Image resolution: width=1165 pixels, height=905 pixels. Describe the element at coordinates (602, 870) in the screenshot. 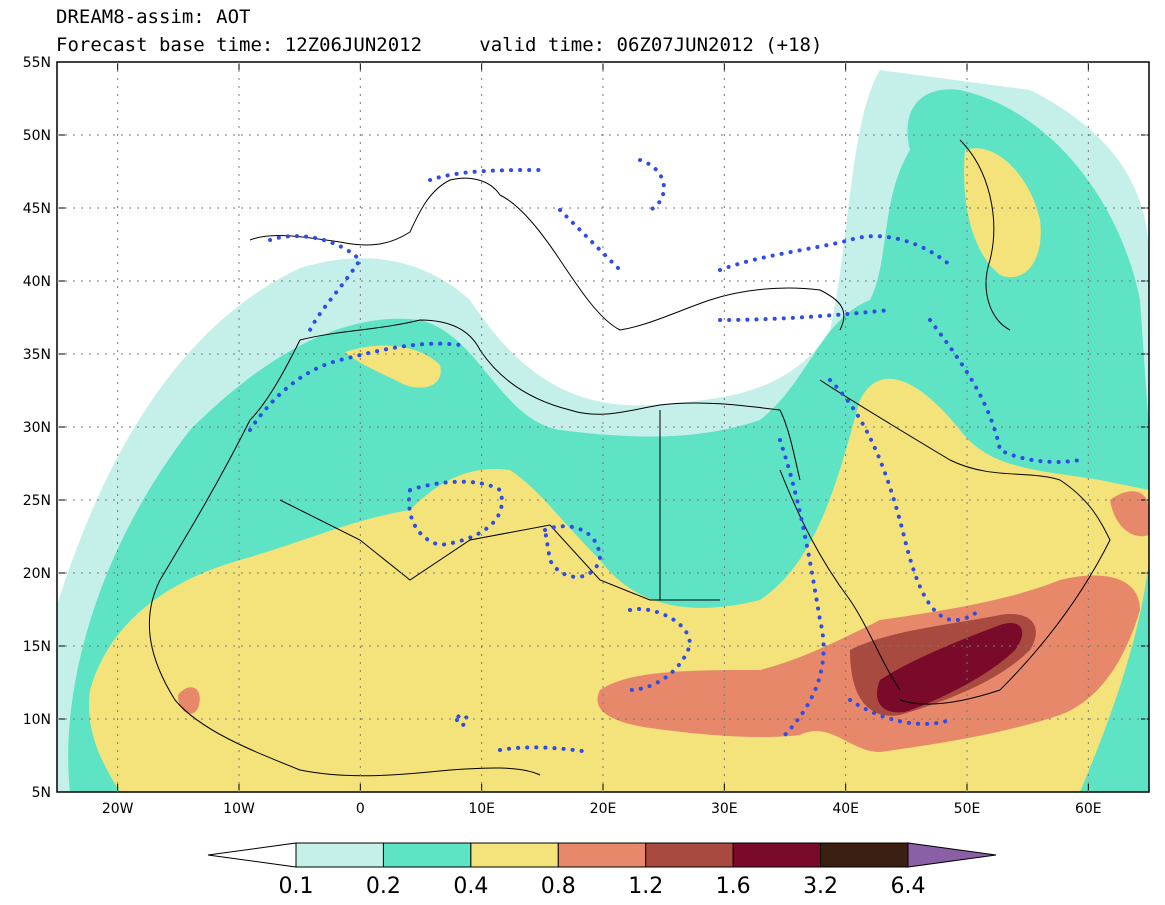

I see `colorbar: 0.1 0.2 0.4 0.8 1.2 1.6 3.2 6.4` at that location.